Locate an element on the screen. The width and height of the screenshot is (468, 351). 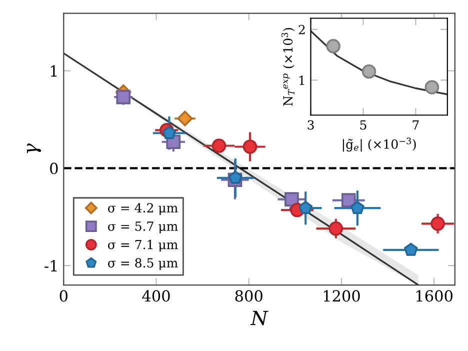
x-axis-title: |g̃$_{e}$| (×10$^{−3}$) is located at coordinates (379, 145).